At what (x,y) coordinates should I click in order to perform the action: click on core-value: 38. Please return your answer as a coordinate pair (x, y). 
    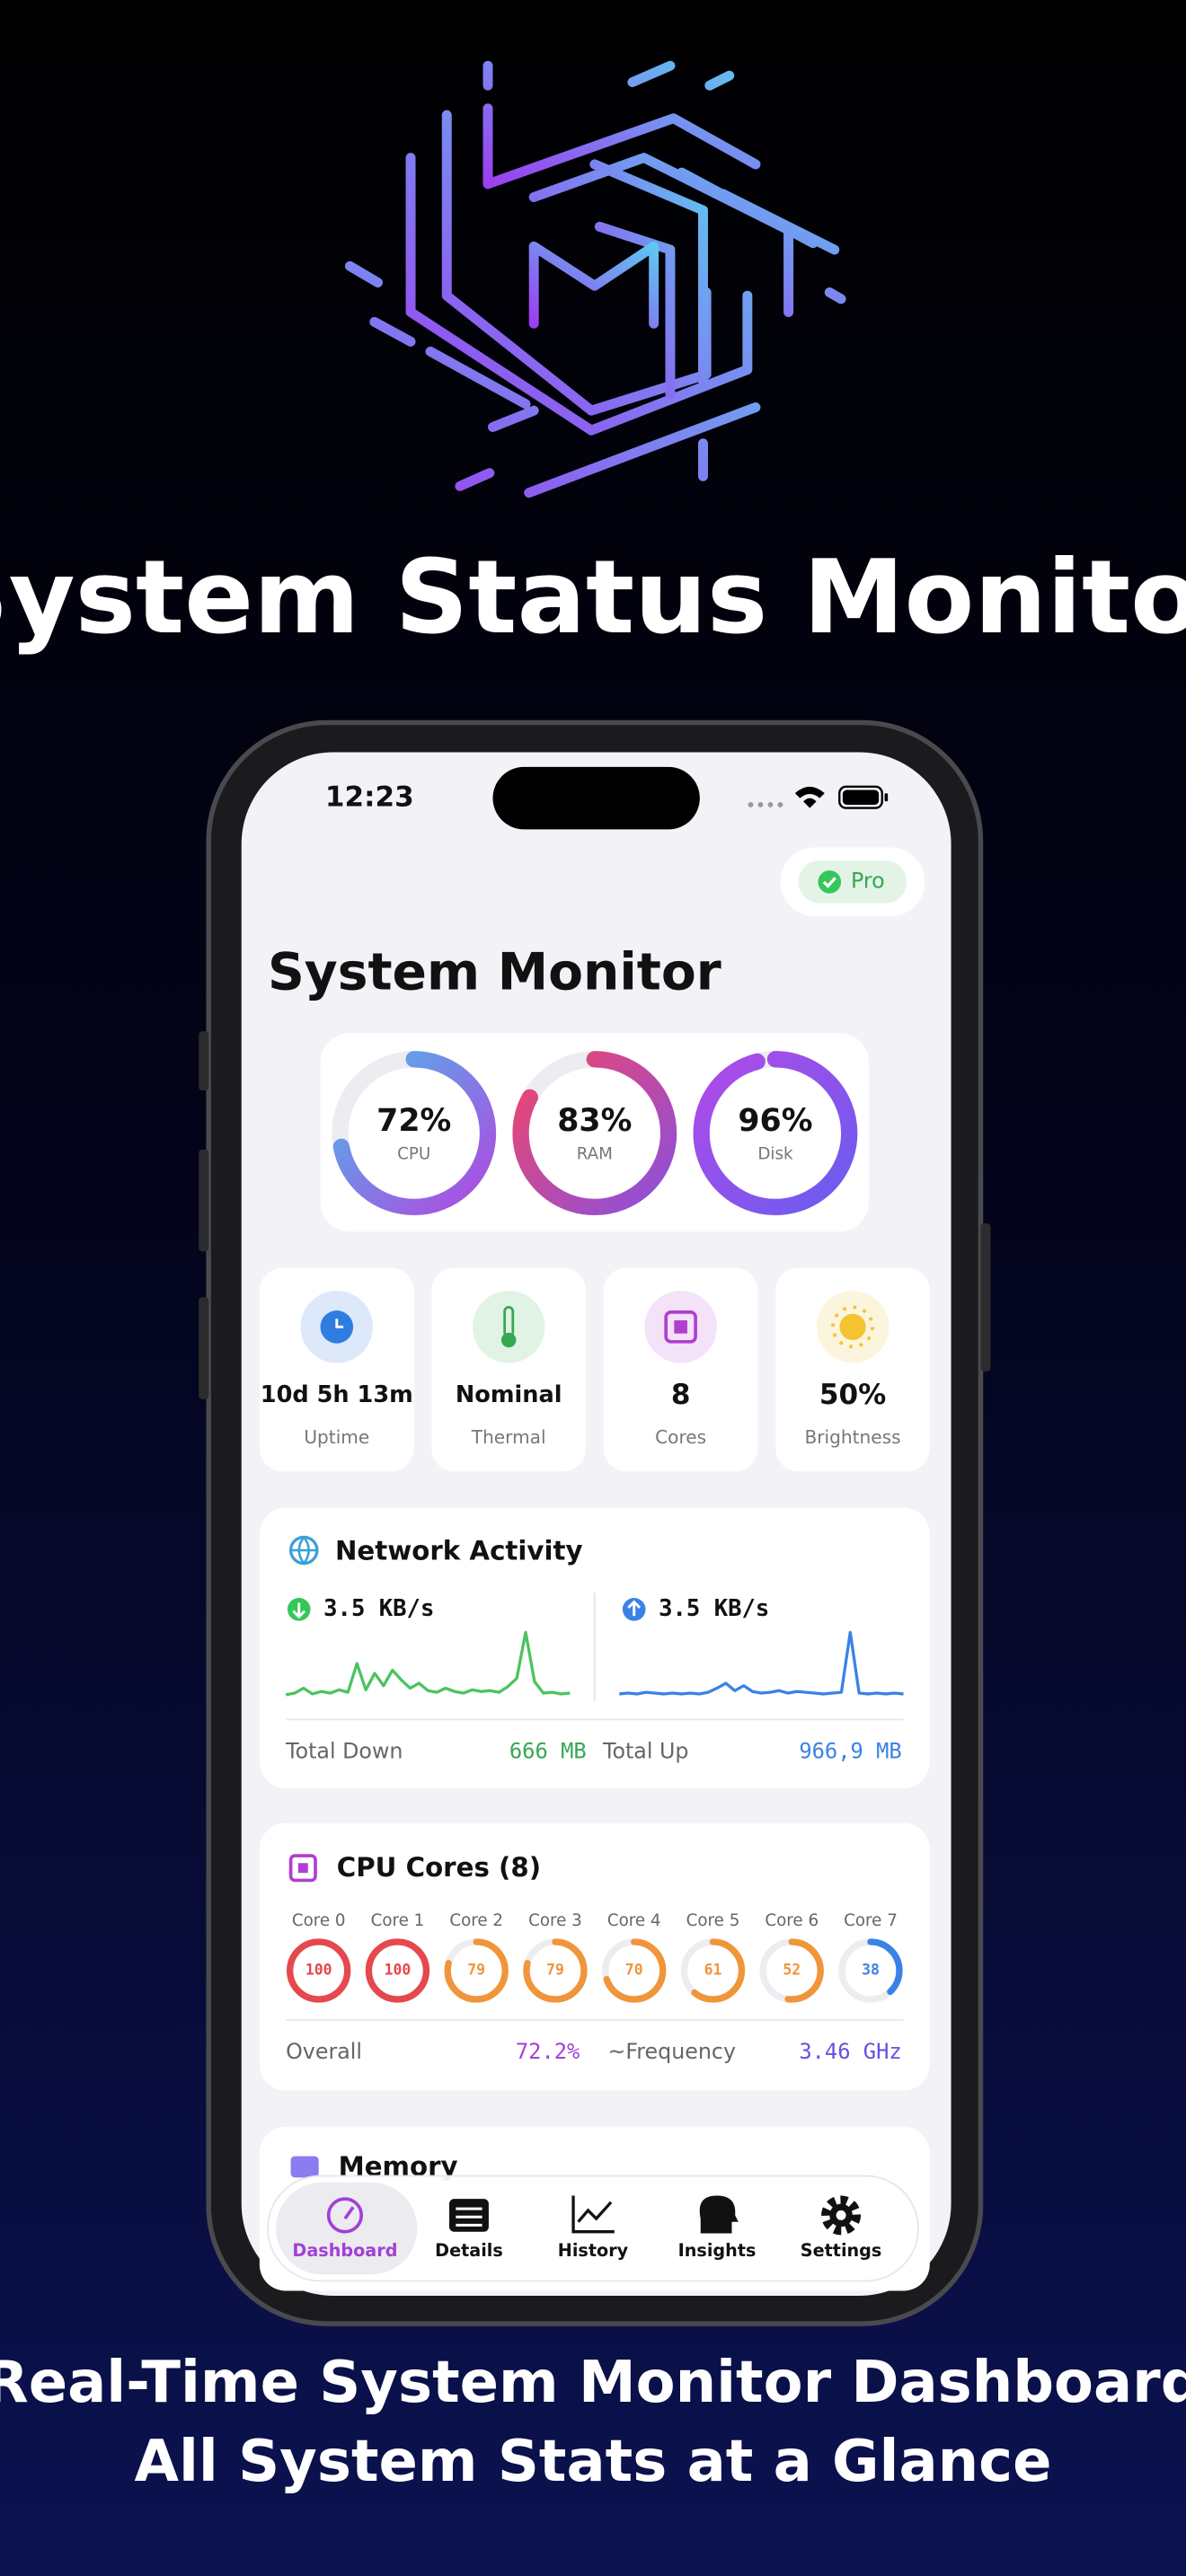
    Looking at the image, I should click on (871, 1970).